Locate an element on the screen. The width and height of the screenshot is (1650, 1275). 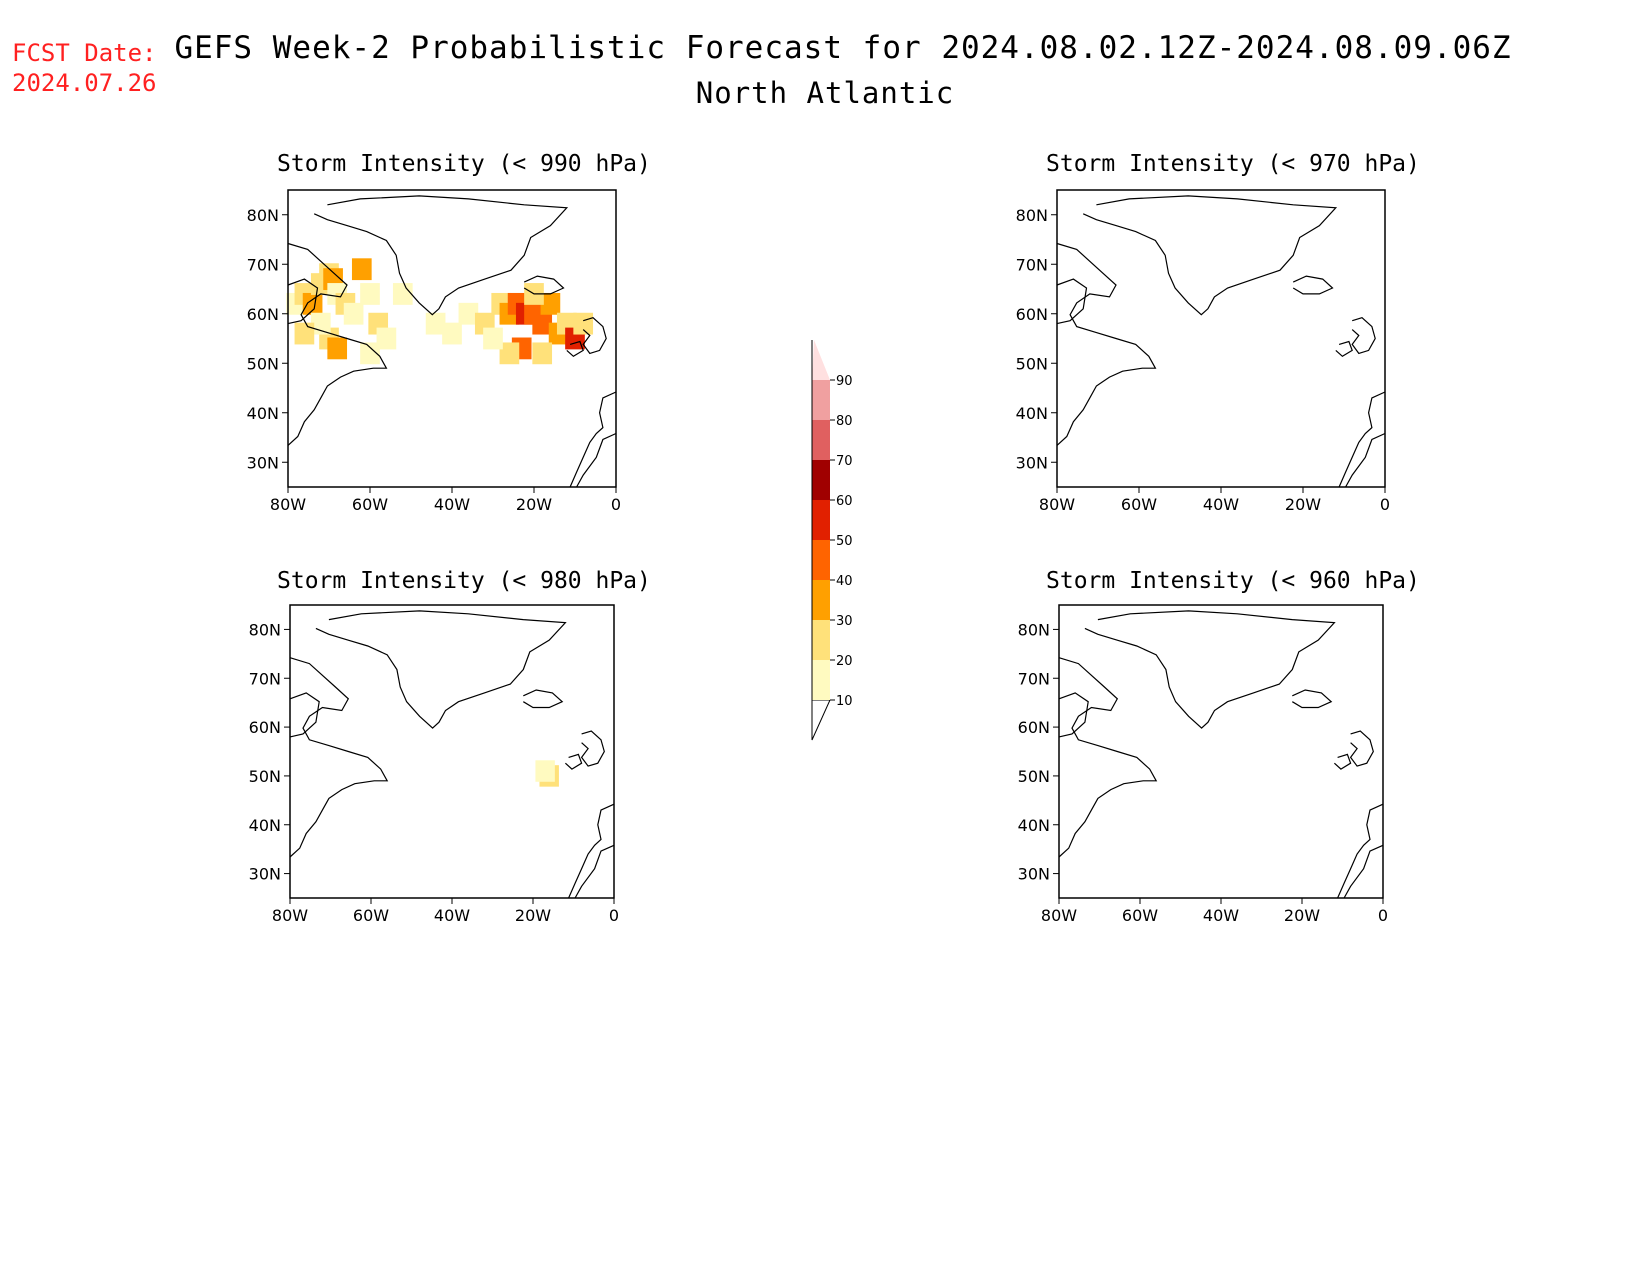
fcst-date: 2024.07.26 is located at coordinates (84, 83).